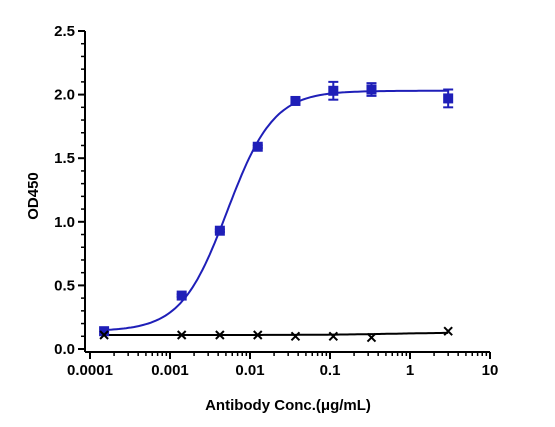  I want to click on x-tick-label: 0.1, so click(330, 370).